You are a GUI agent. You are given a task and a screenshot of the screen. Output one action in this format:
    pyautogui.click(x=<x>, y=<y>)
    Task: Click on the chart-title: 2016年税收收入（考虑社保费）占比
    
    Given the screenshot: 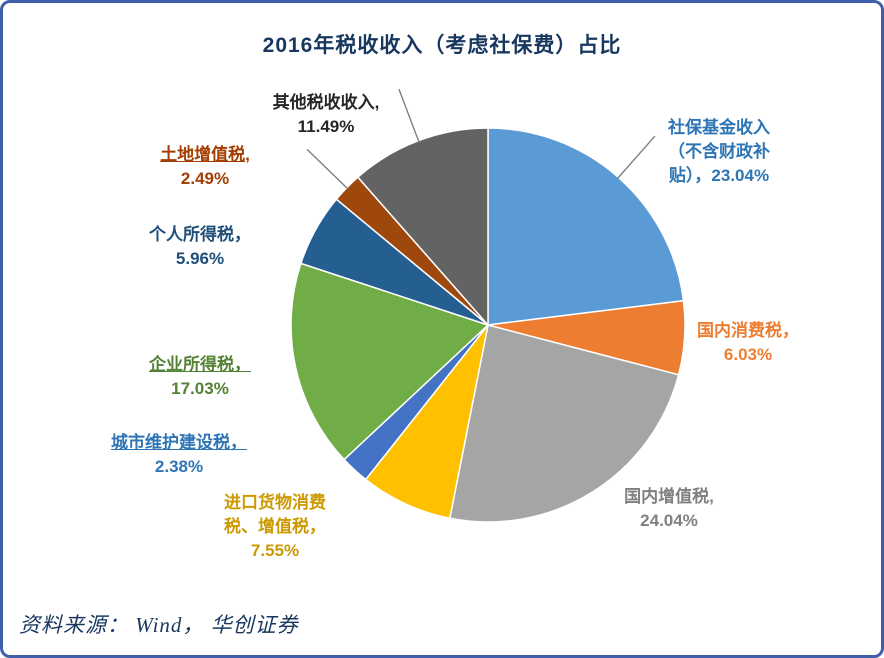 What is the action you would take?
    pyautogui.click(x=442, y=45)
    